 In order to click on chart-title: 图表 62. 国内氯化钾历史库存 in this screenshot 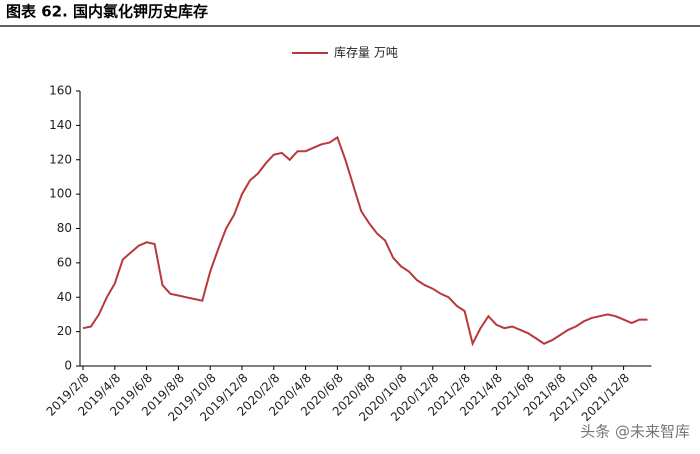, I will do `click(107, 12)`.